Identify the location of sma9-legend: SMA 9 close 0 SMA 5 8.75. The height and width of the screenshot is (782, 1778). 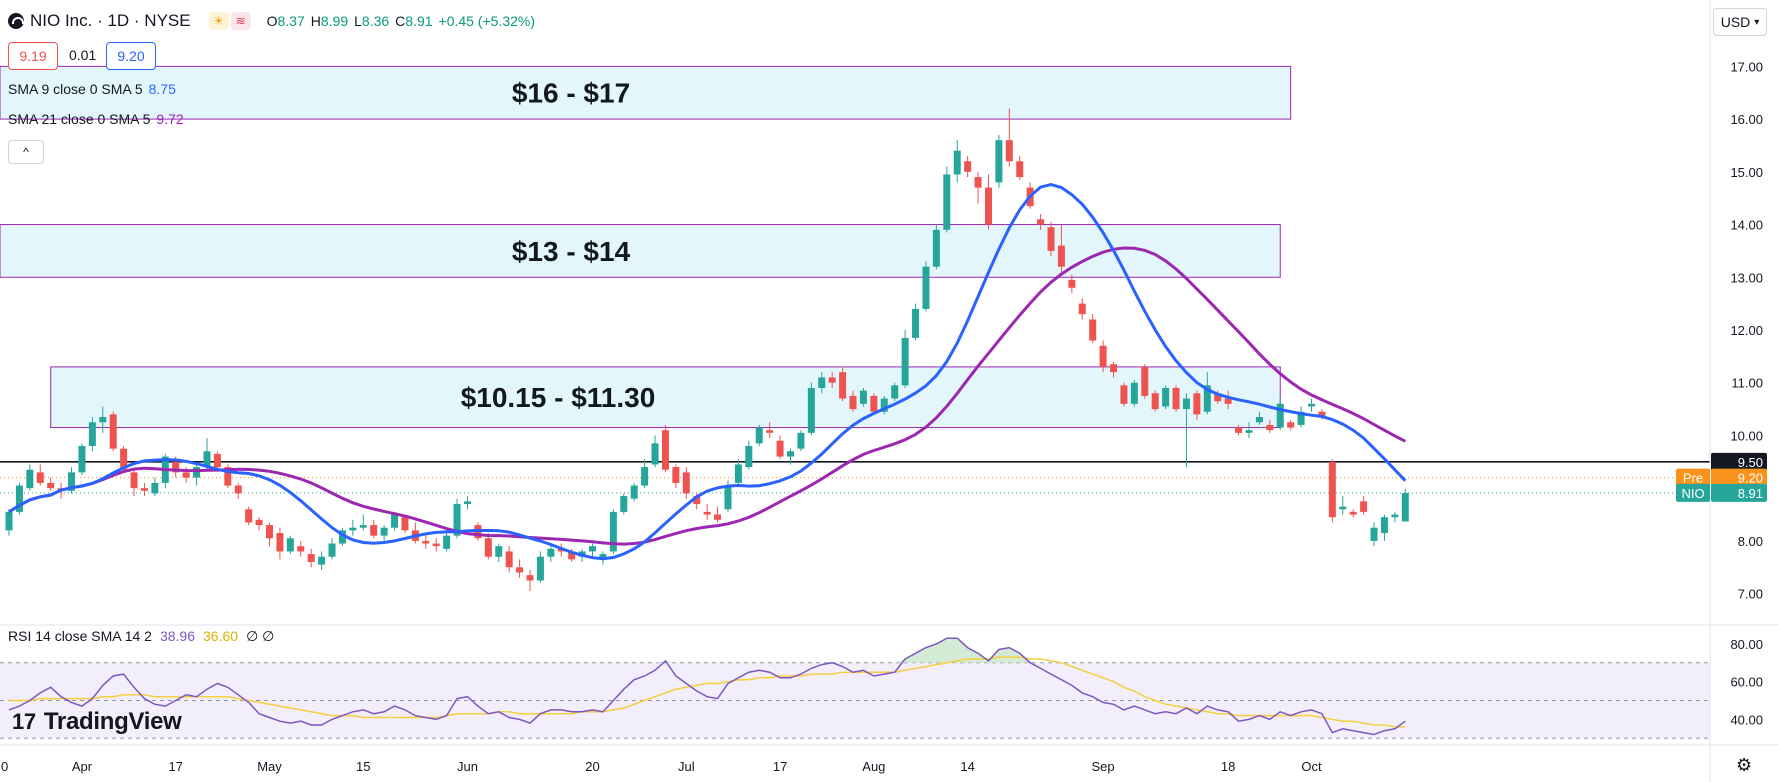
(92, 89).